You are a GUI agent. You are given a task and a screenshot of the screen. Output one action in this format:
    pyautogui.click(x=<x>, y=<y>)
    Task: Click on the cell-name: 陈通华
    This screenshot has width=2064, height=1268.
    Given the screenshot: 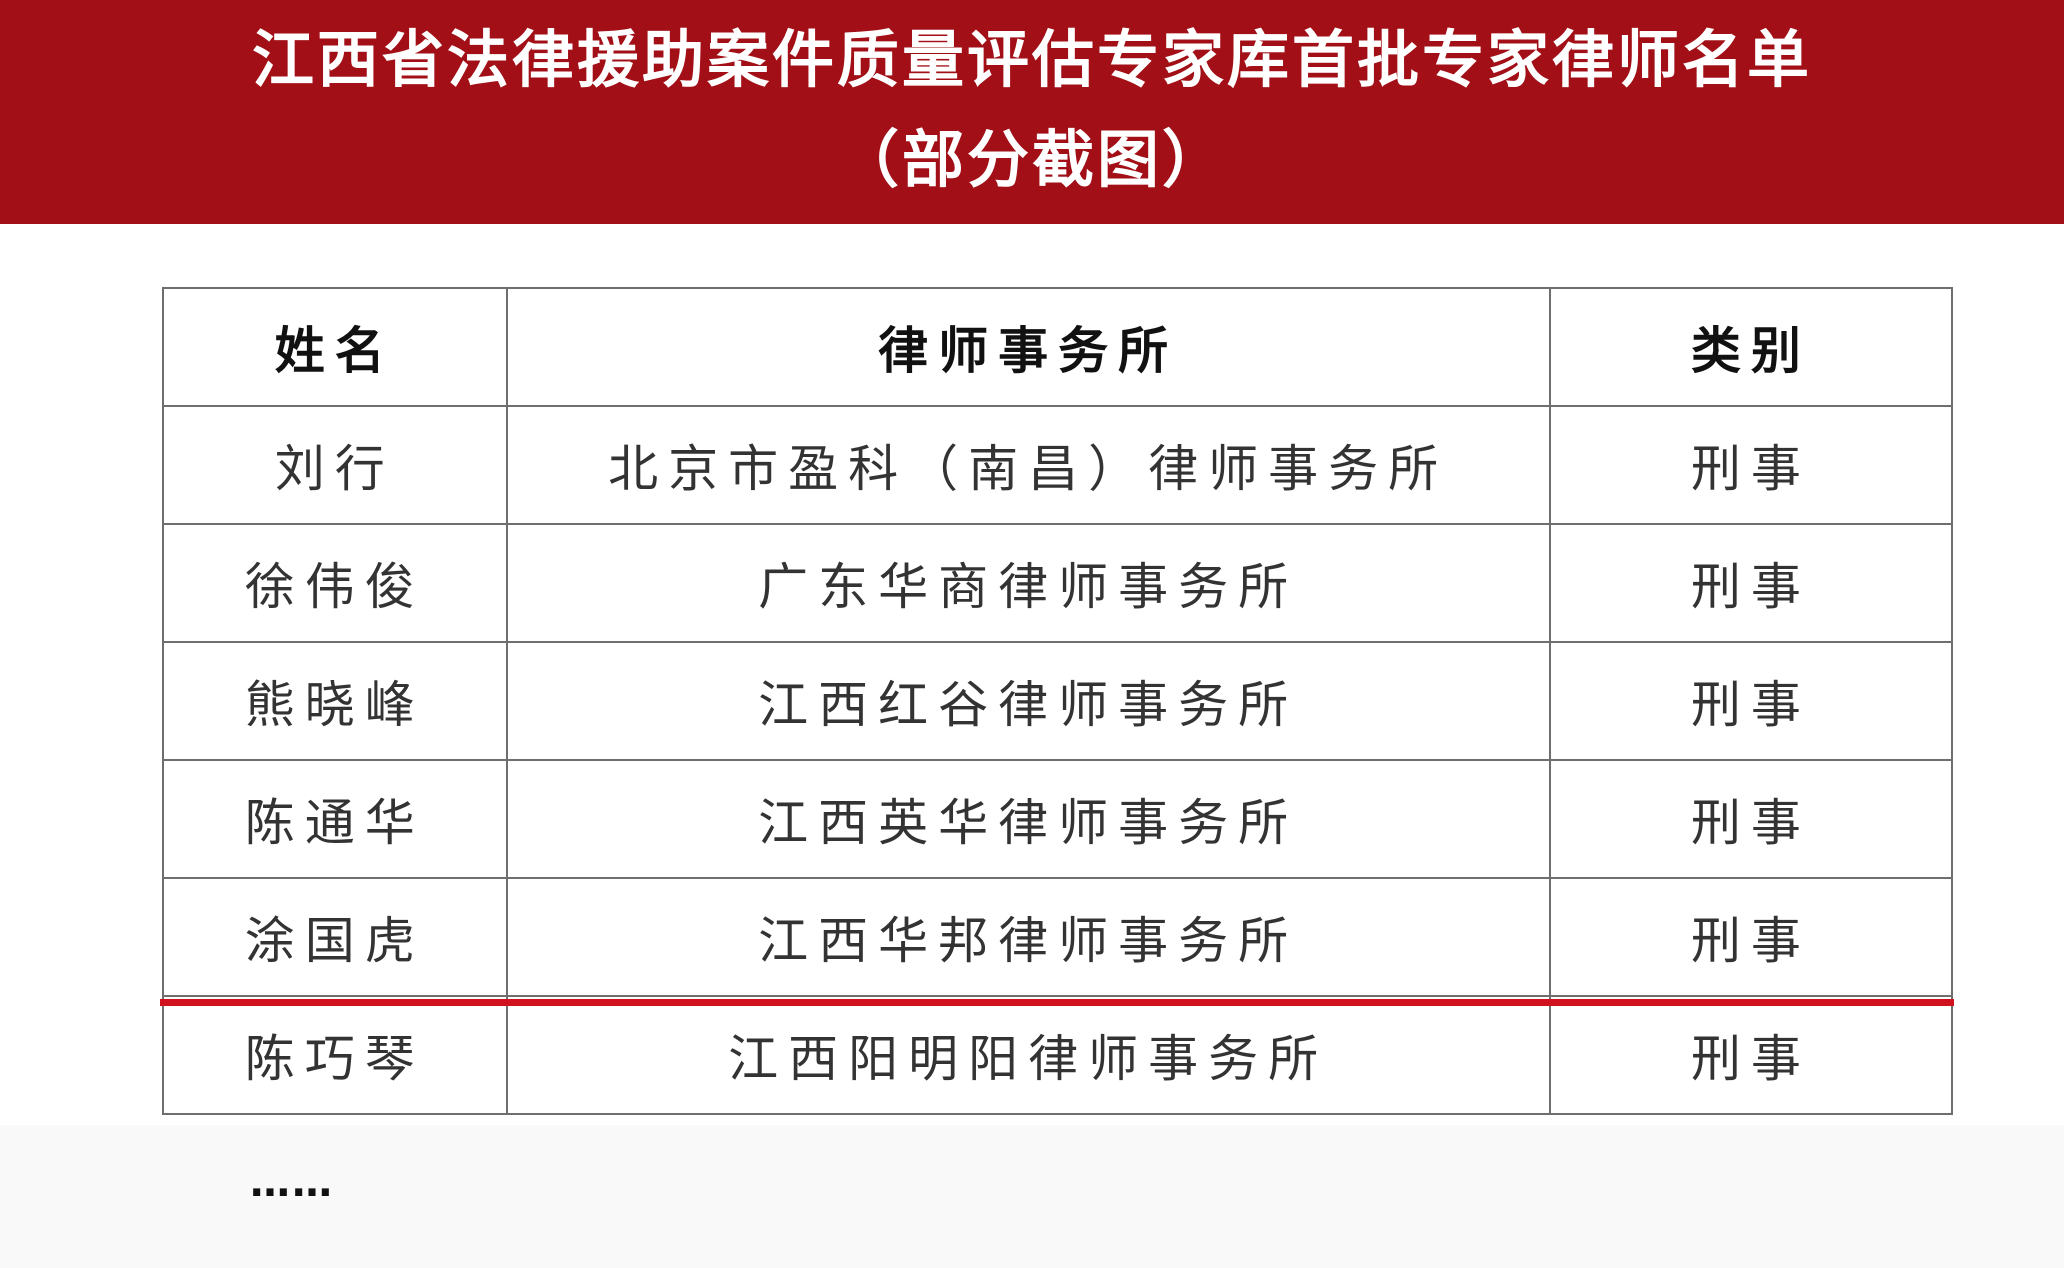 What is the action you would take?
    pyautogui.click(x=335, y=819)
    